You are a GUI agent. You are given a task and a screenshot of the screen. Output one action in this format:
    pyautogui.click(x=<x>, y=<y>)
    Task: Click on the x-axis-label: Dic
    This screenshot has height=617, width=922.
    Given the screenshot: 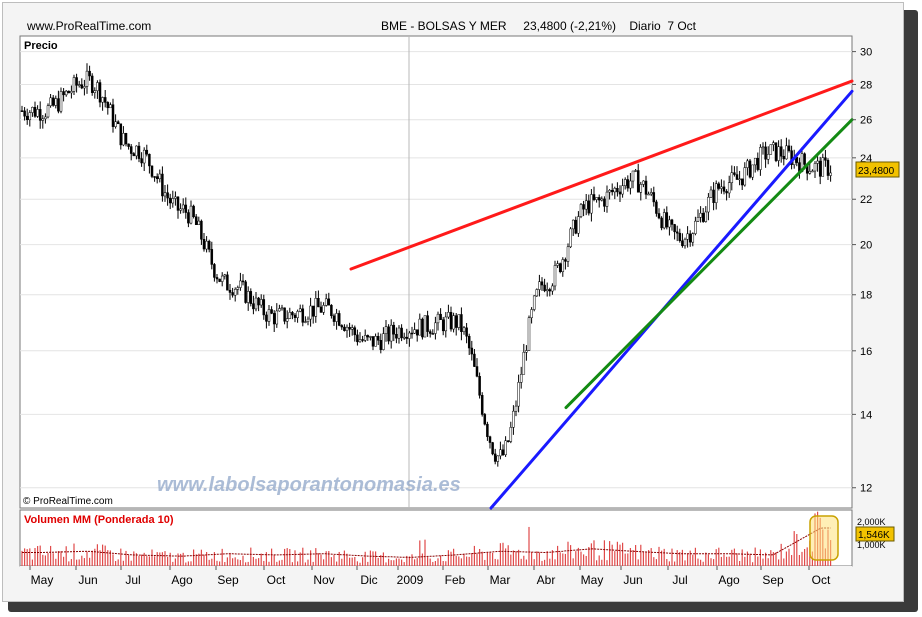 What is the action you would take?
    pyautogui.click(x=368, y=580)
    